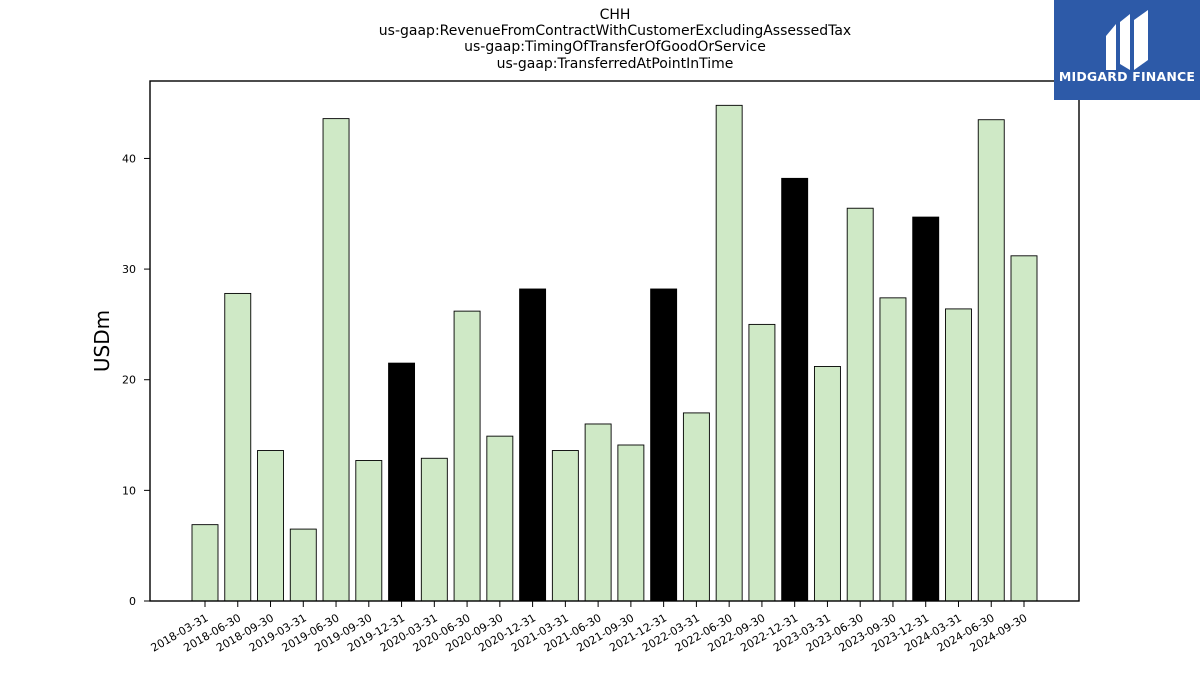 This screenshot has width=1200, height=675. I want to click on y-tick-label: 30, so click(129, 269).